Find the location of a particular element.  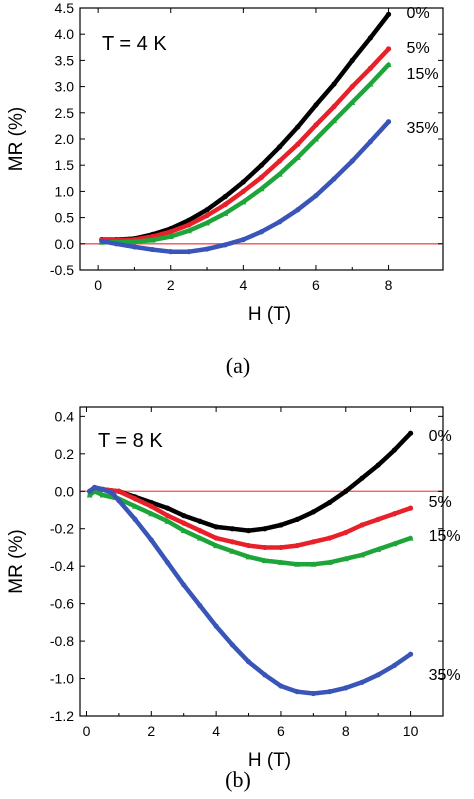

series-line-15pct is located at coordinates (250, 528).